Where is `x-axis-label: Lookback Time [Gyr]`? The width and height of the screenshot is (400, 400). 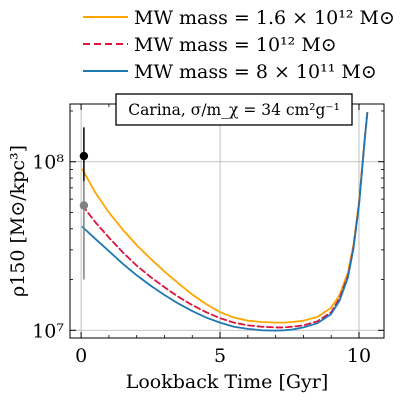 x-axis-label: Lookback Time [Gyr] is located at coordinates (227, 382).